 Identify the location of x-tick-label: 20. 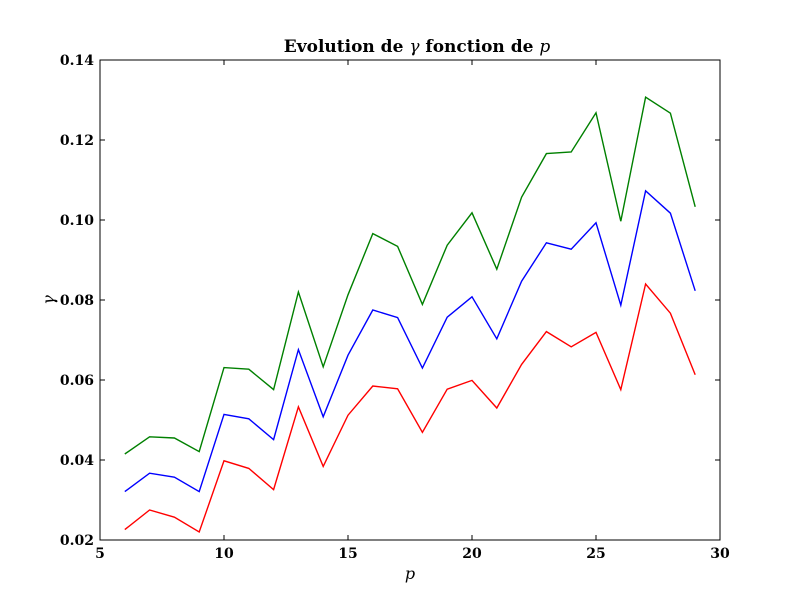
(472, 554).